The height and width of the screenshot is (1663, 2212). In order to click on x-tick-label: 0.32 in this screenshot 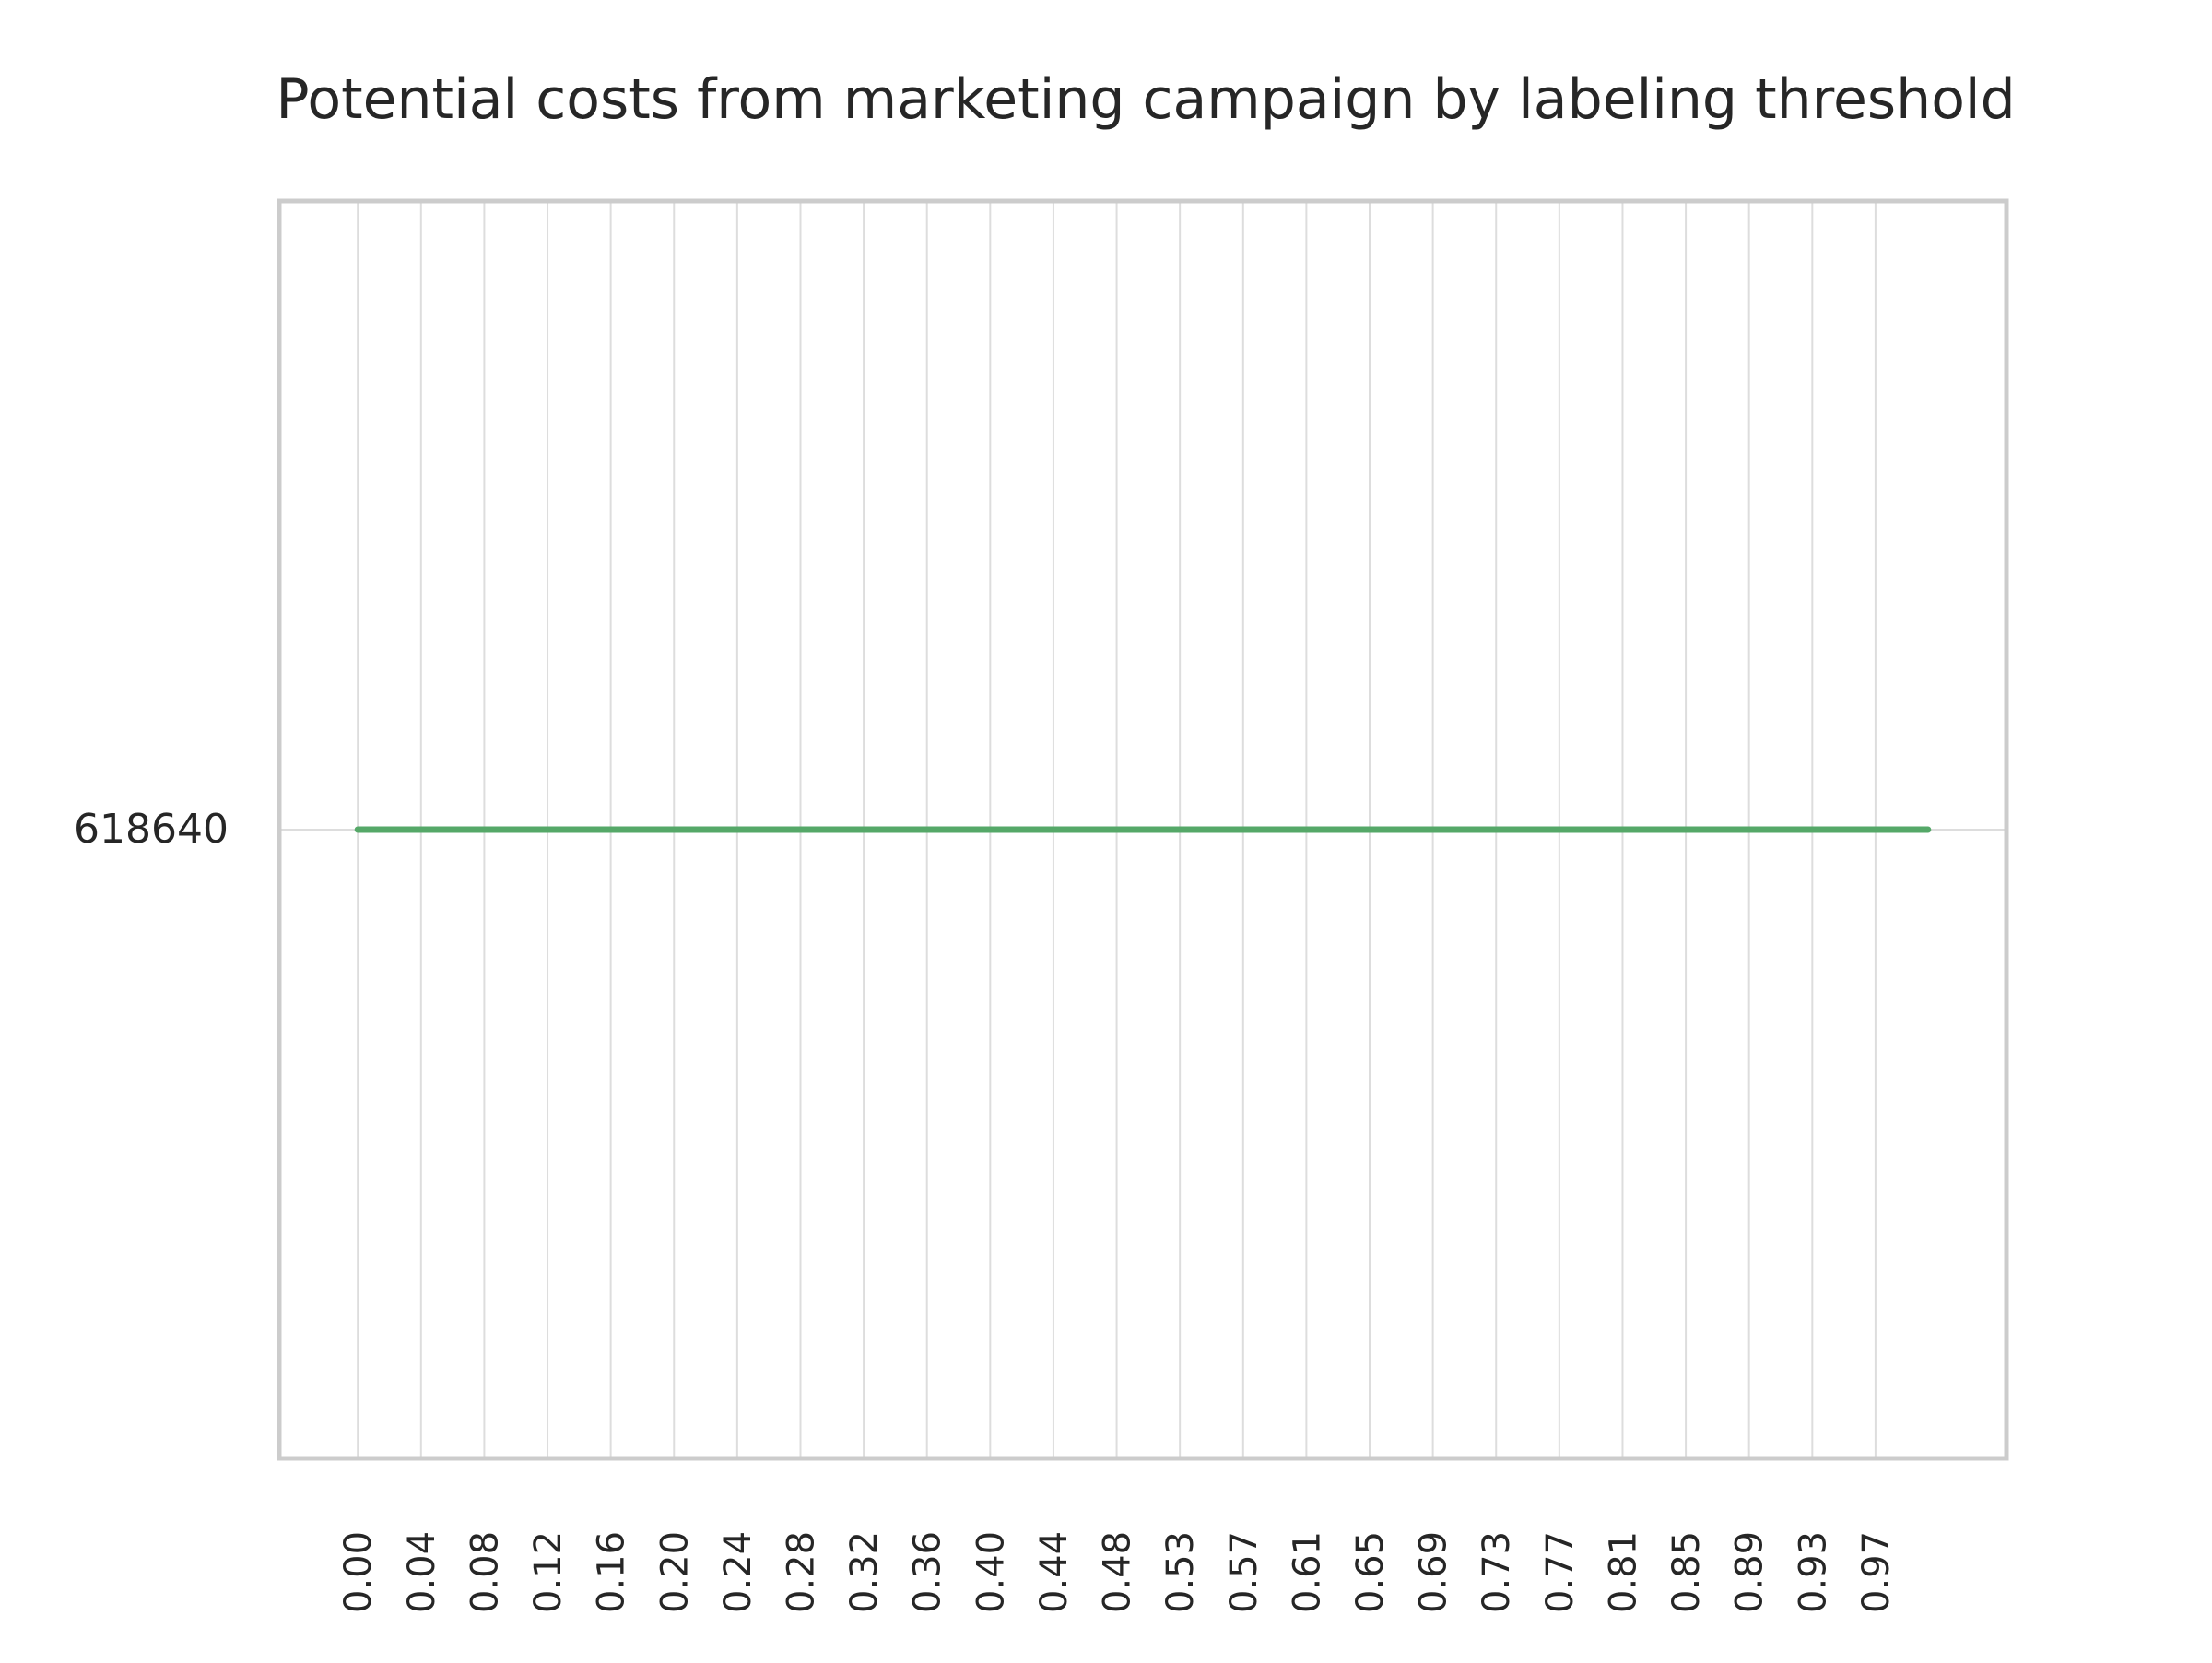, I will do `click(864, 1572)`.